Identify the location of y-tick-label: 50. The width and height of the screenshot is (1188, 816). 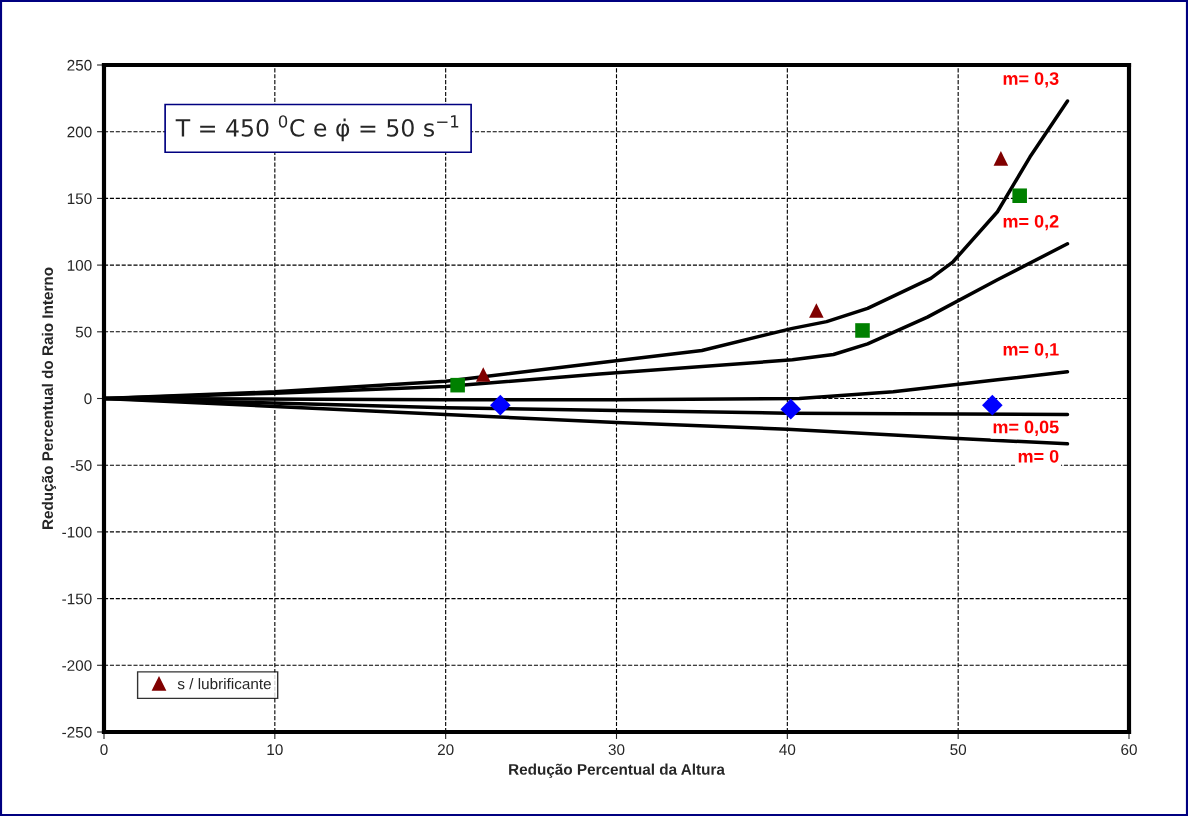
(83, 332).